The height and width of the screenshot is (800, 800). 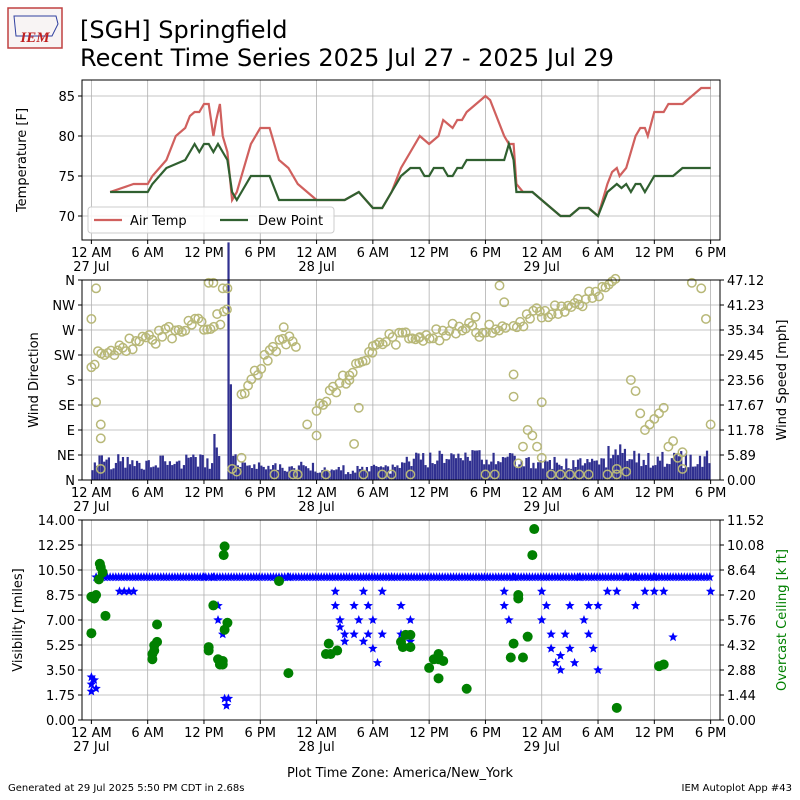 What do you see at coordinates (67, 406) in the screenshot?
I see `wind-direction-tick-label: SE` at bounding box center [67, 406].